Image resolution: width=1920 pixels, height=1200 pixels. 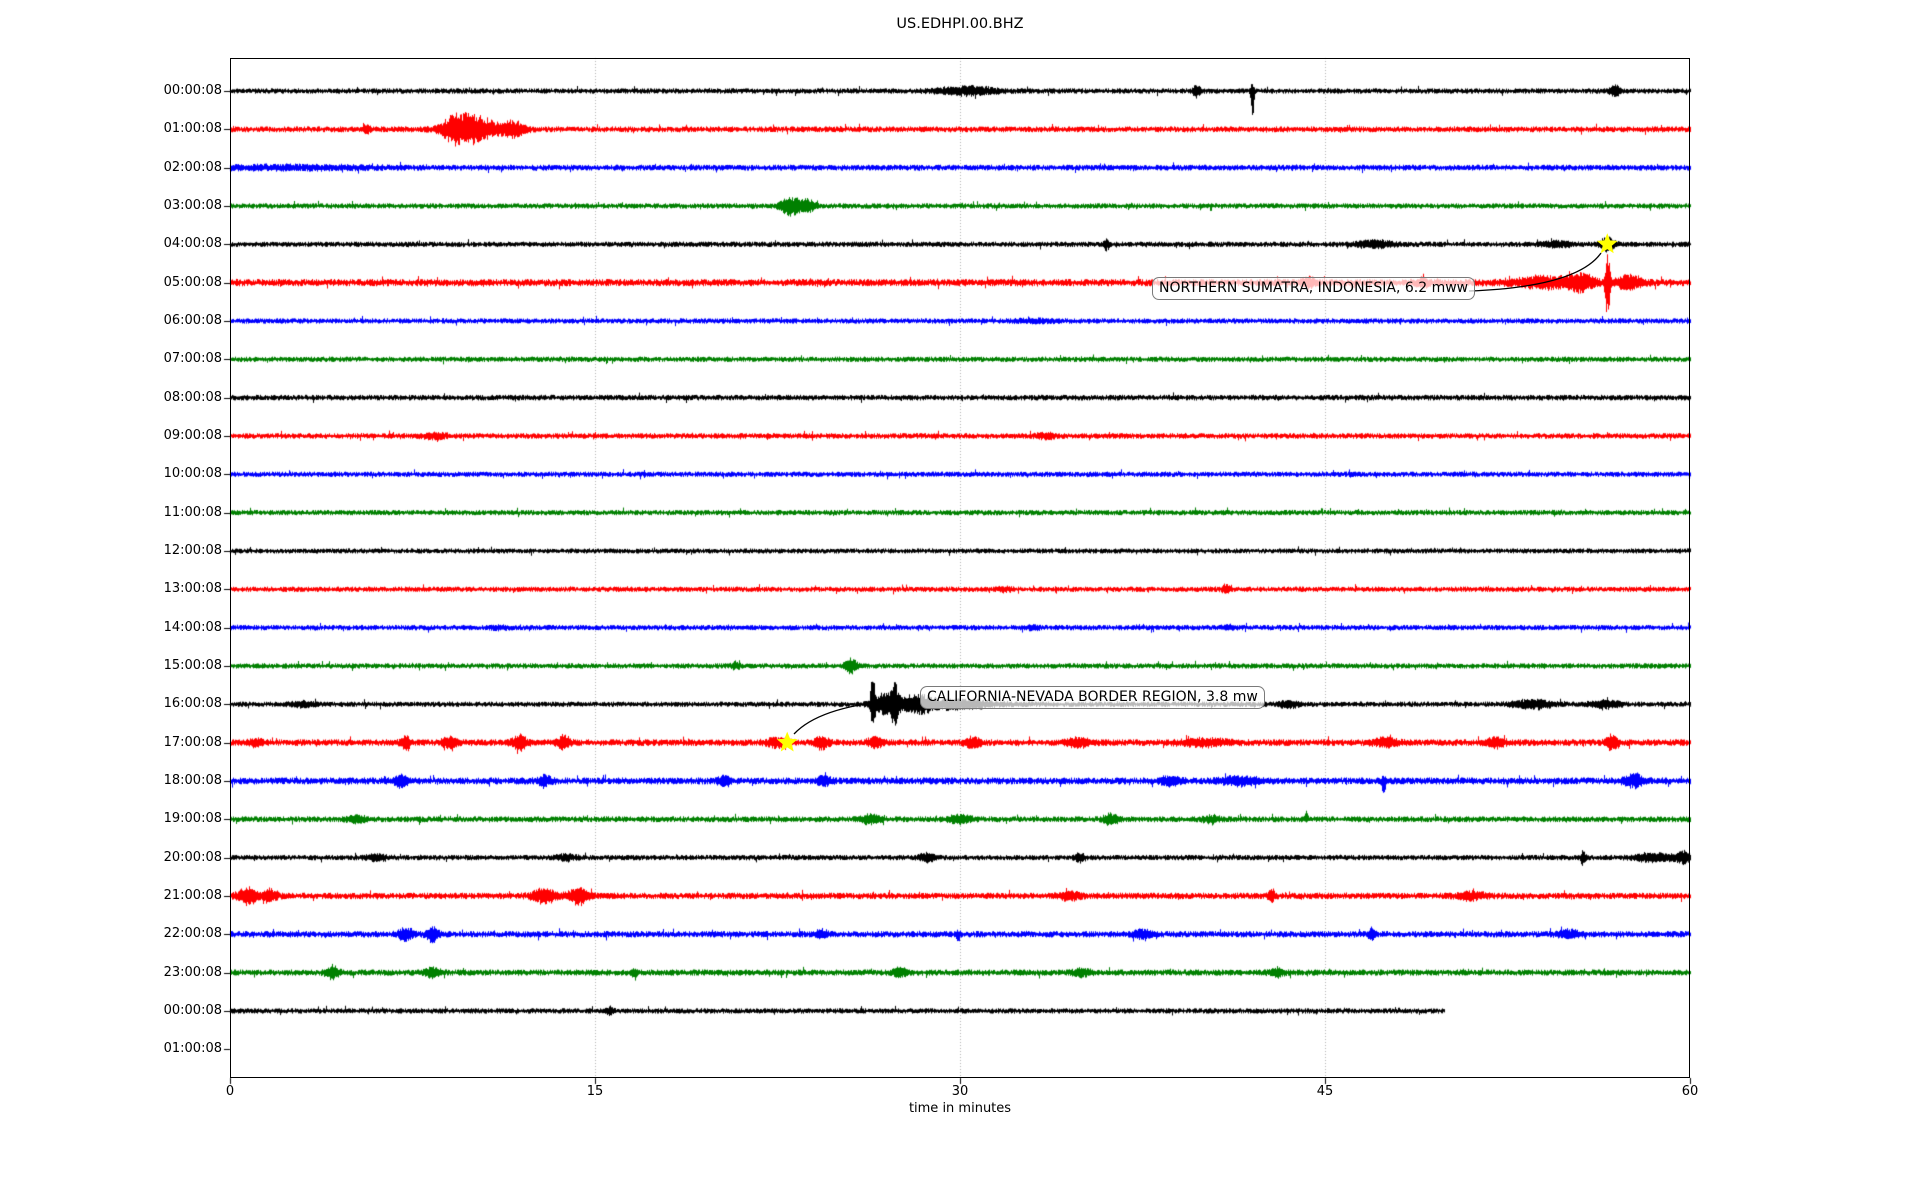 I want to click on y-tick-label: 09:00:08, so click(x=192, y=435).